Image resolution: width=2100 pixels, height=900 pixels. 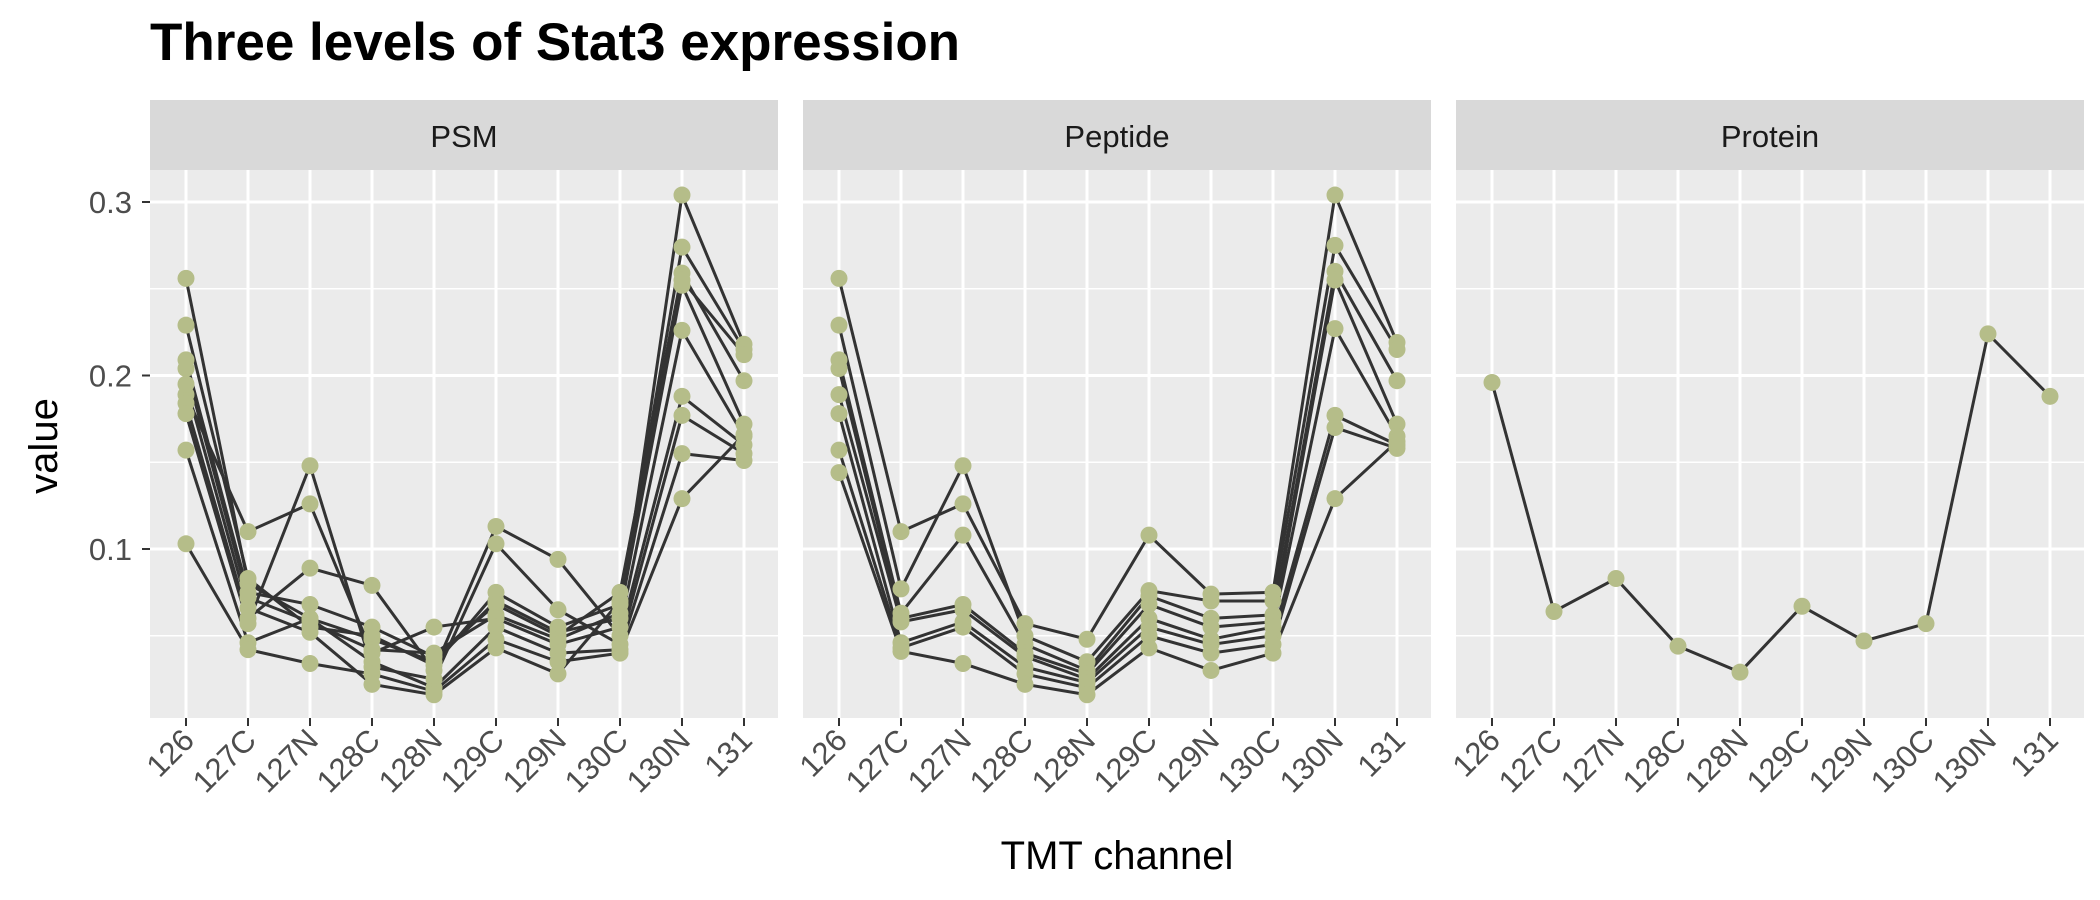 I want to click on x-tick-label: 129N, so click(x=1187, y=760).